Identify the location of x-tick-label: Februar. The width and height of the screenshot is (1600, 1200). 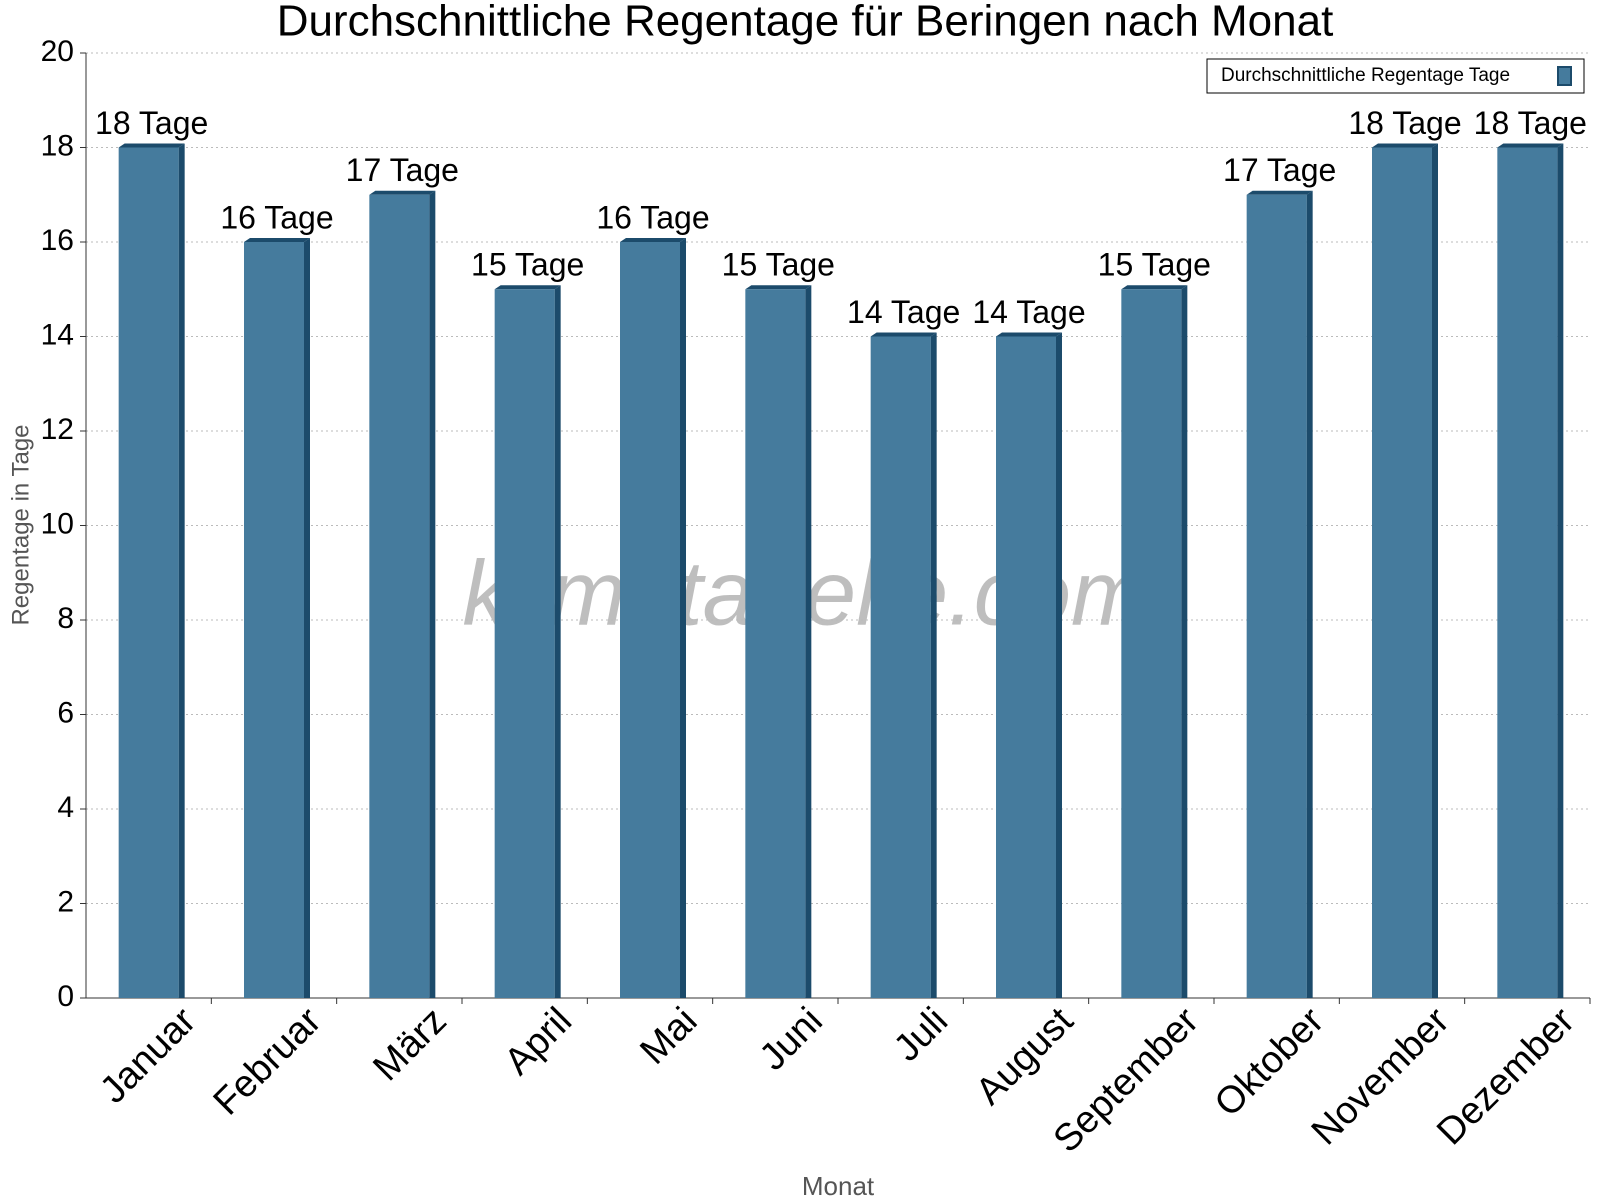
(268, 1062).